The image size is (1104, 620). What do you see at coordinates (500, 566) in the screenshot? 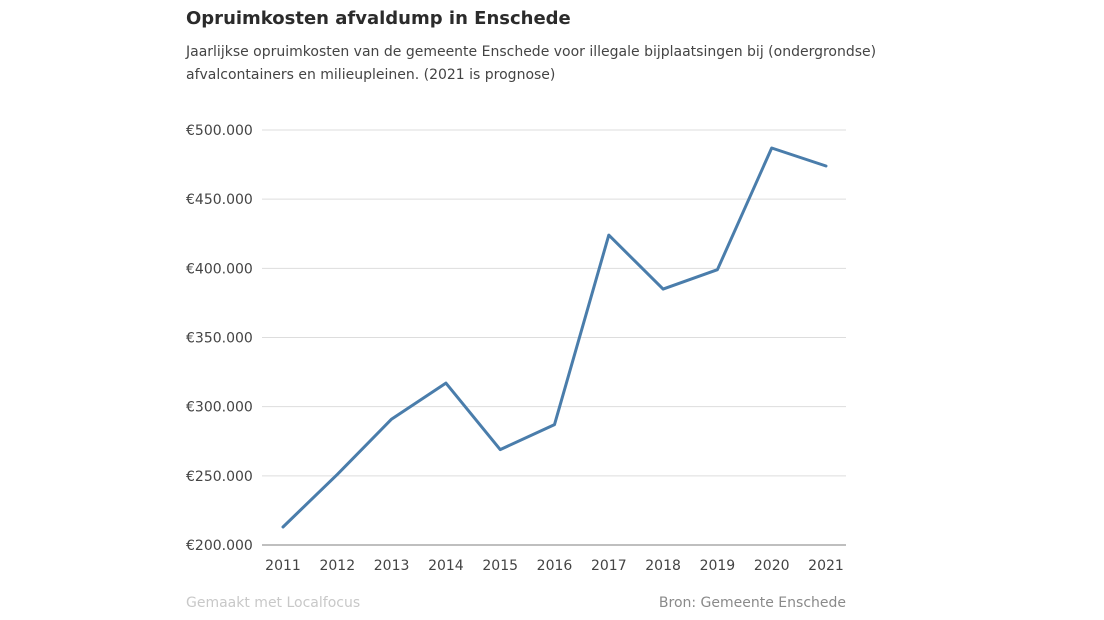
I see `x-tick-label: 2015` at bounding box center [500, 566].